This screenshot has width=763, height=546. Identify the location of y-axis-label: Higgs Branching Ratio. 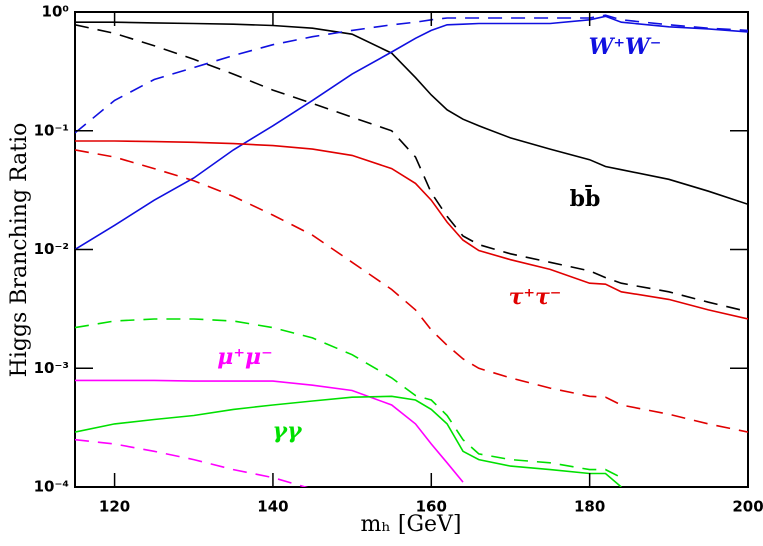
(19, 250).